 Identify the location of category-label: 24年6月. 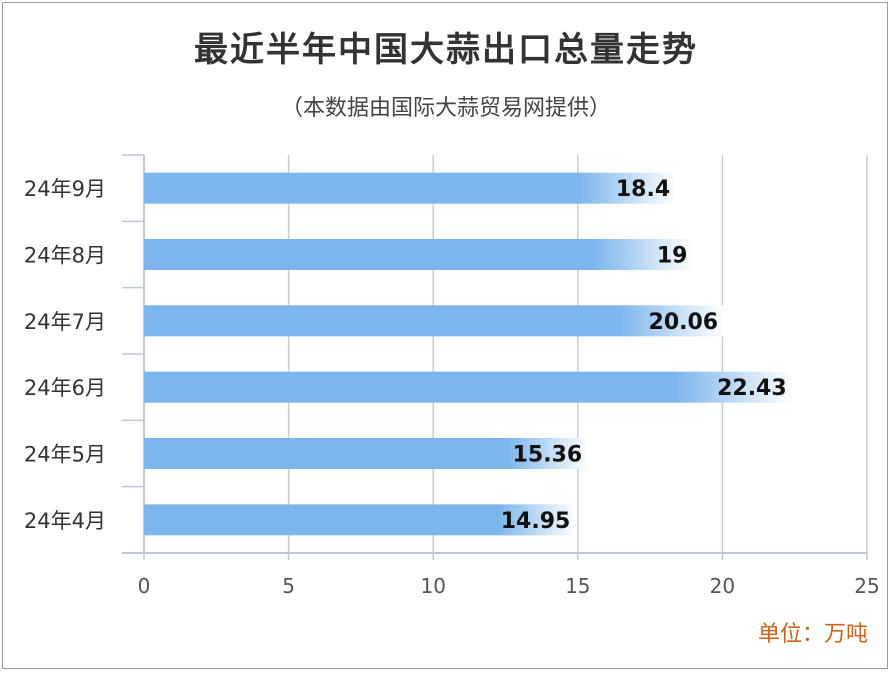
(65, 388).